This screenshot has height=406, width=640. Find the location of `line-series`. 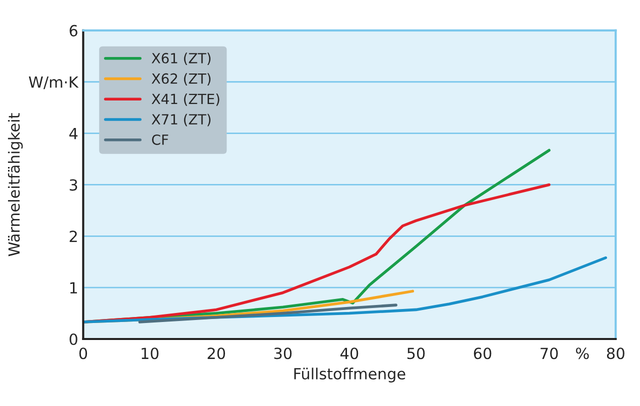

line-series is located at coordinates (268, 314).